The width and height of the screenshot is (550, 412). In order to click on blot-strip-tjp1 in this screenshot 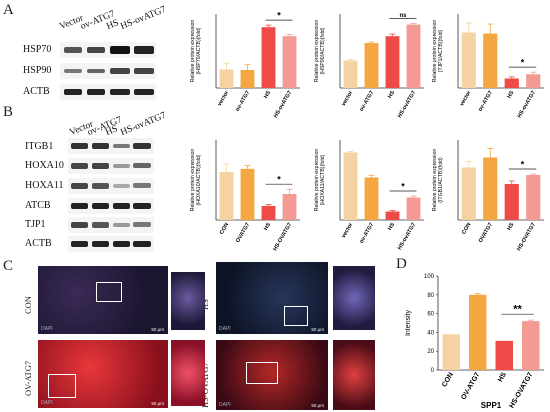, I will do `click(111, 225)`.